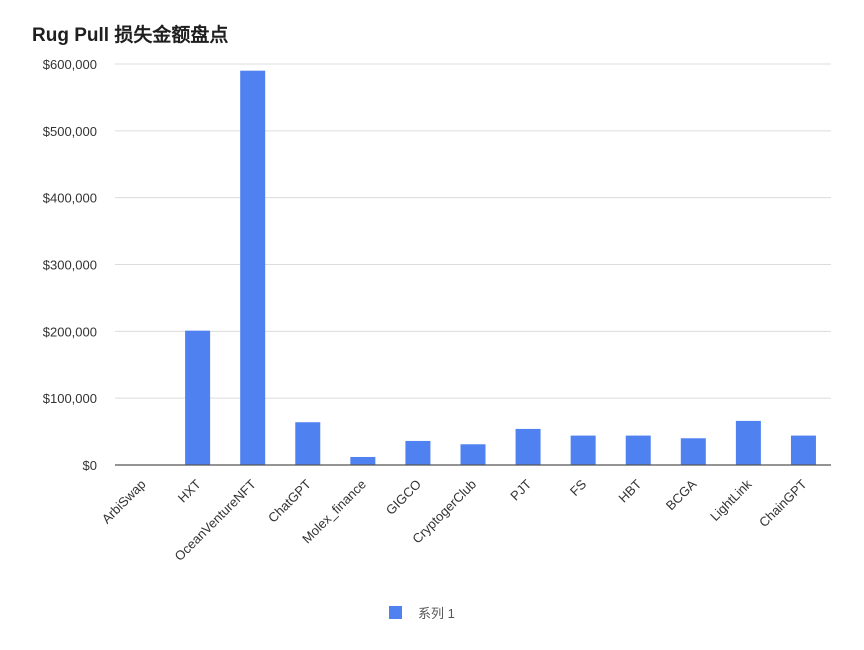 This screenshot has height=650, width=864. I want to click on legend-label: 系列 1, so click(436, 613).